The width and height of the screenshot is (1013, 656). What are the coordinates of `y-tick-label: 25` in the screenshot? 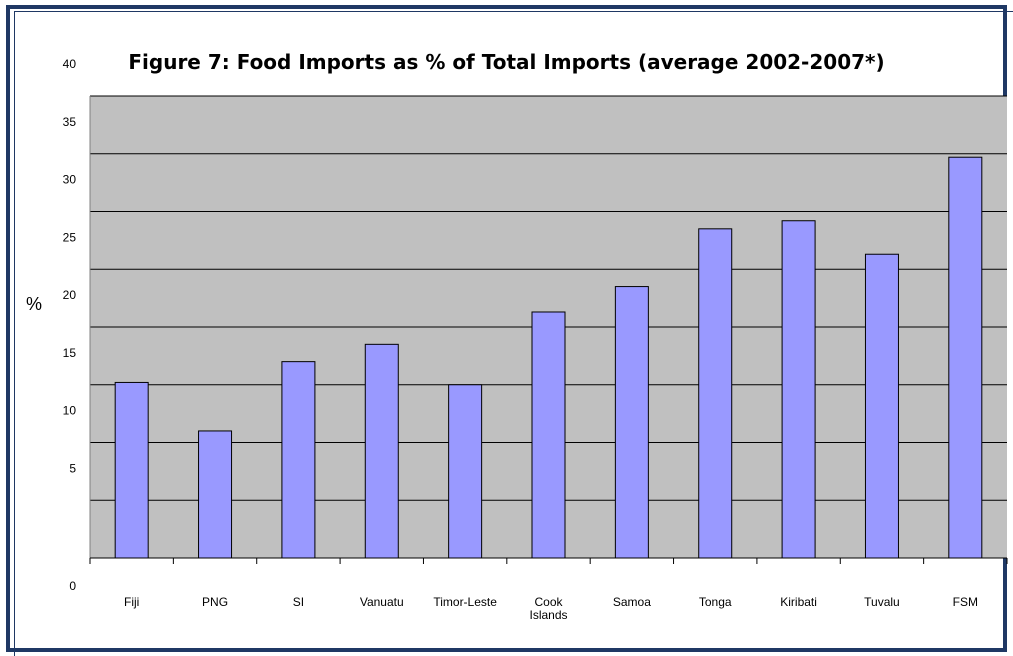 It's located at (70, 237).